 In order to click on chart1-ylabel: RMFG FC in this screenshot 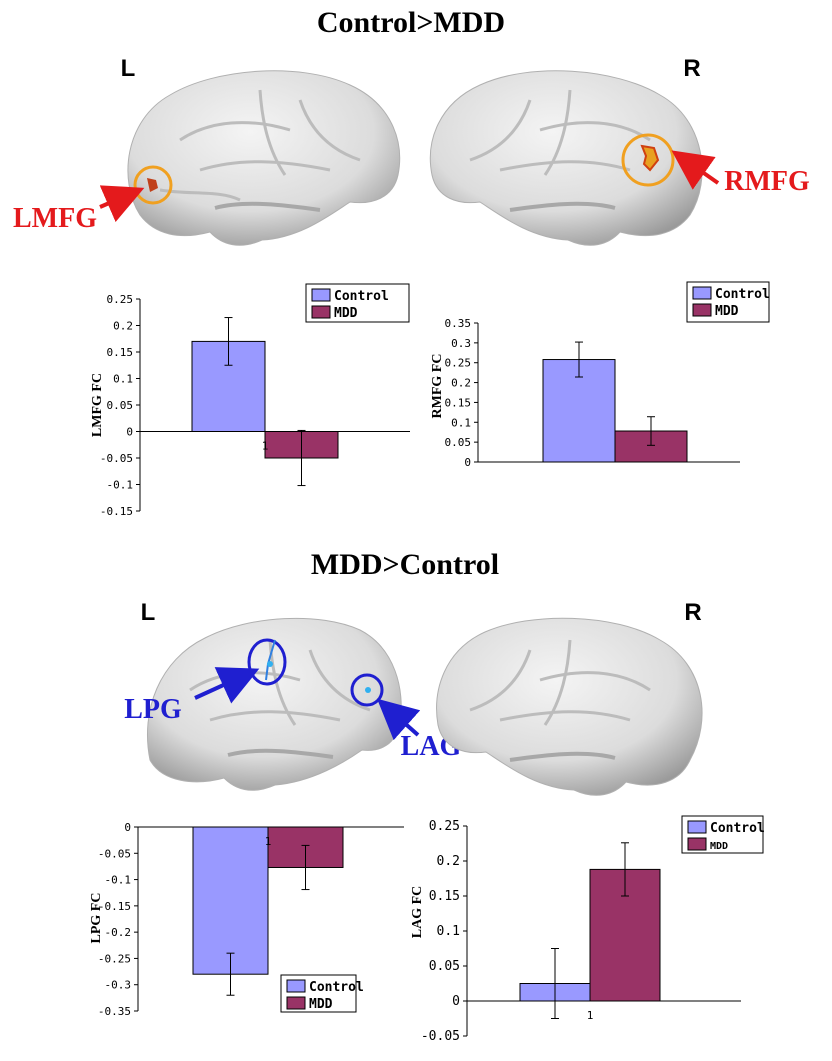, I will do `click(437, 386)`.